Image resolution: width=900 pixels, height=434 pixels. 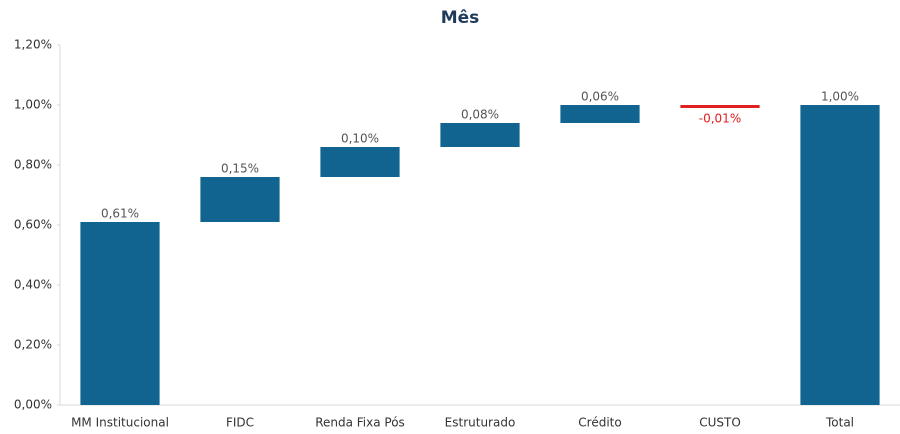 What do you see at coordinates (599, 423) in the screenshot?
I see `x-tick-label: Crédito` at bounding box center [599, 423].